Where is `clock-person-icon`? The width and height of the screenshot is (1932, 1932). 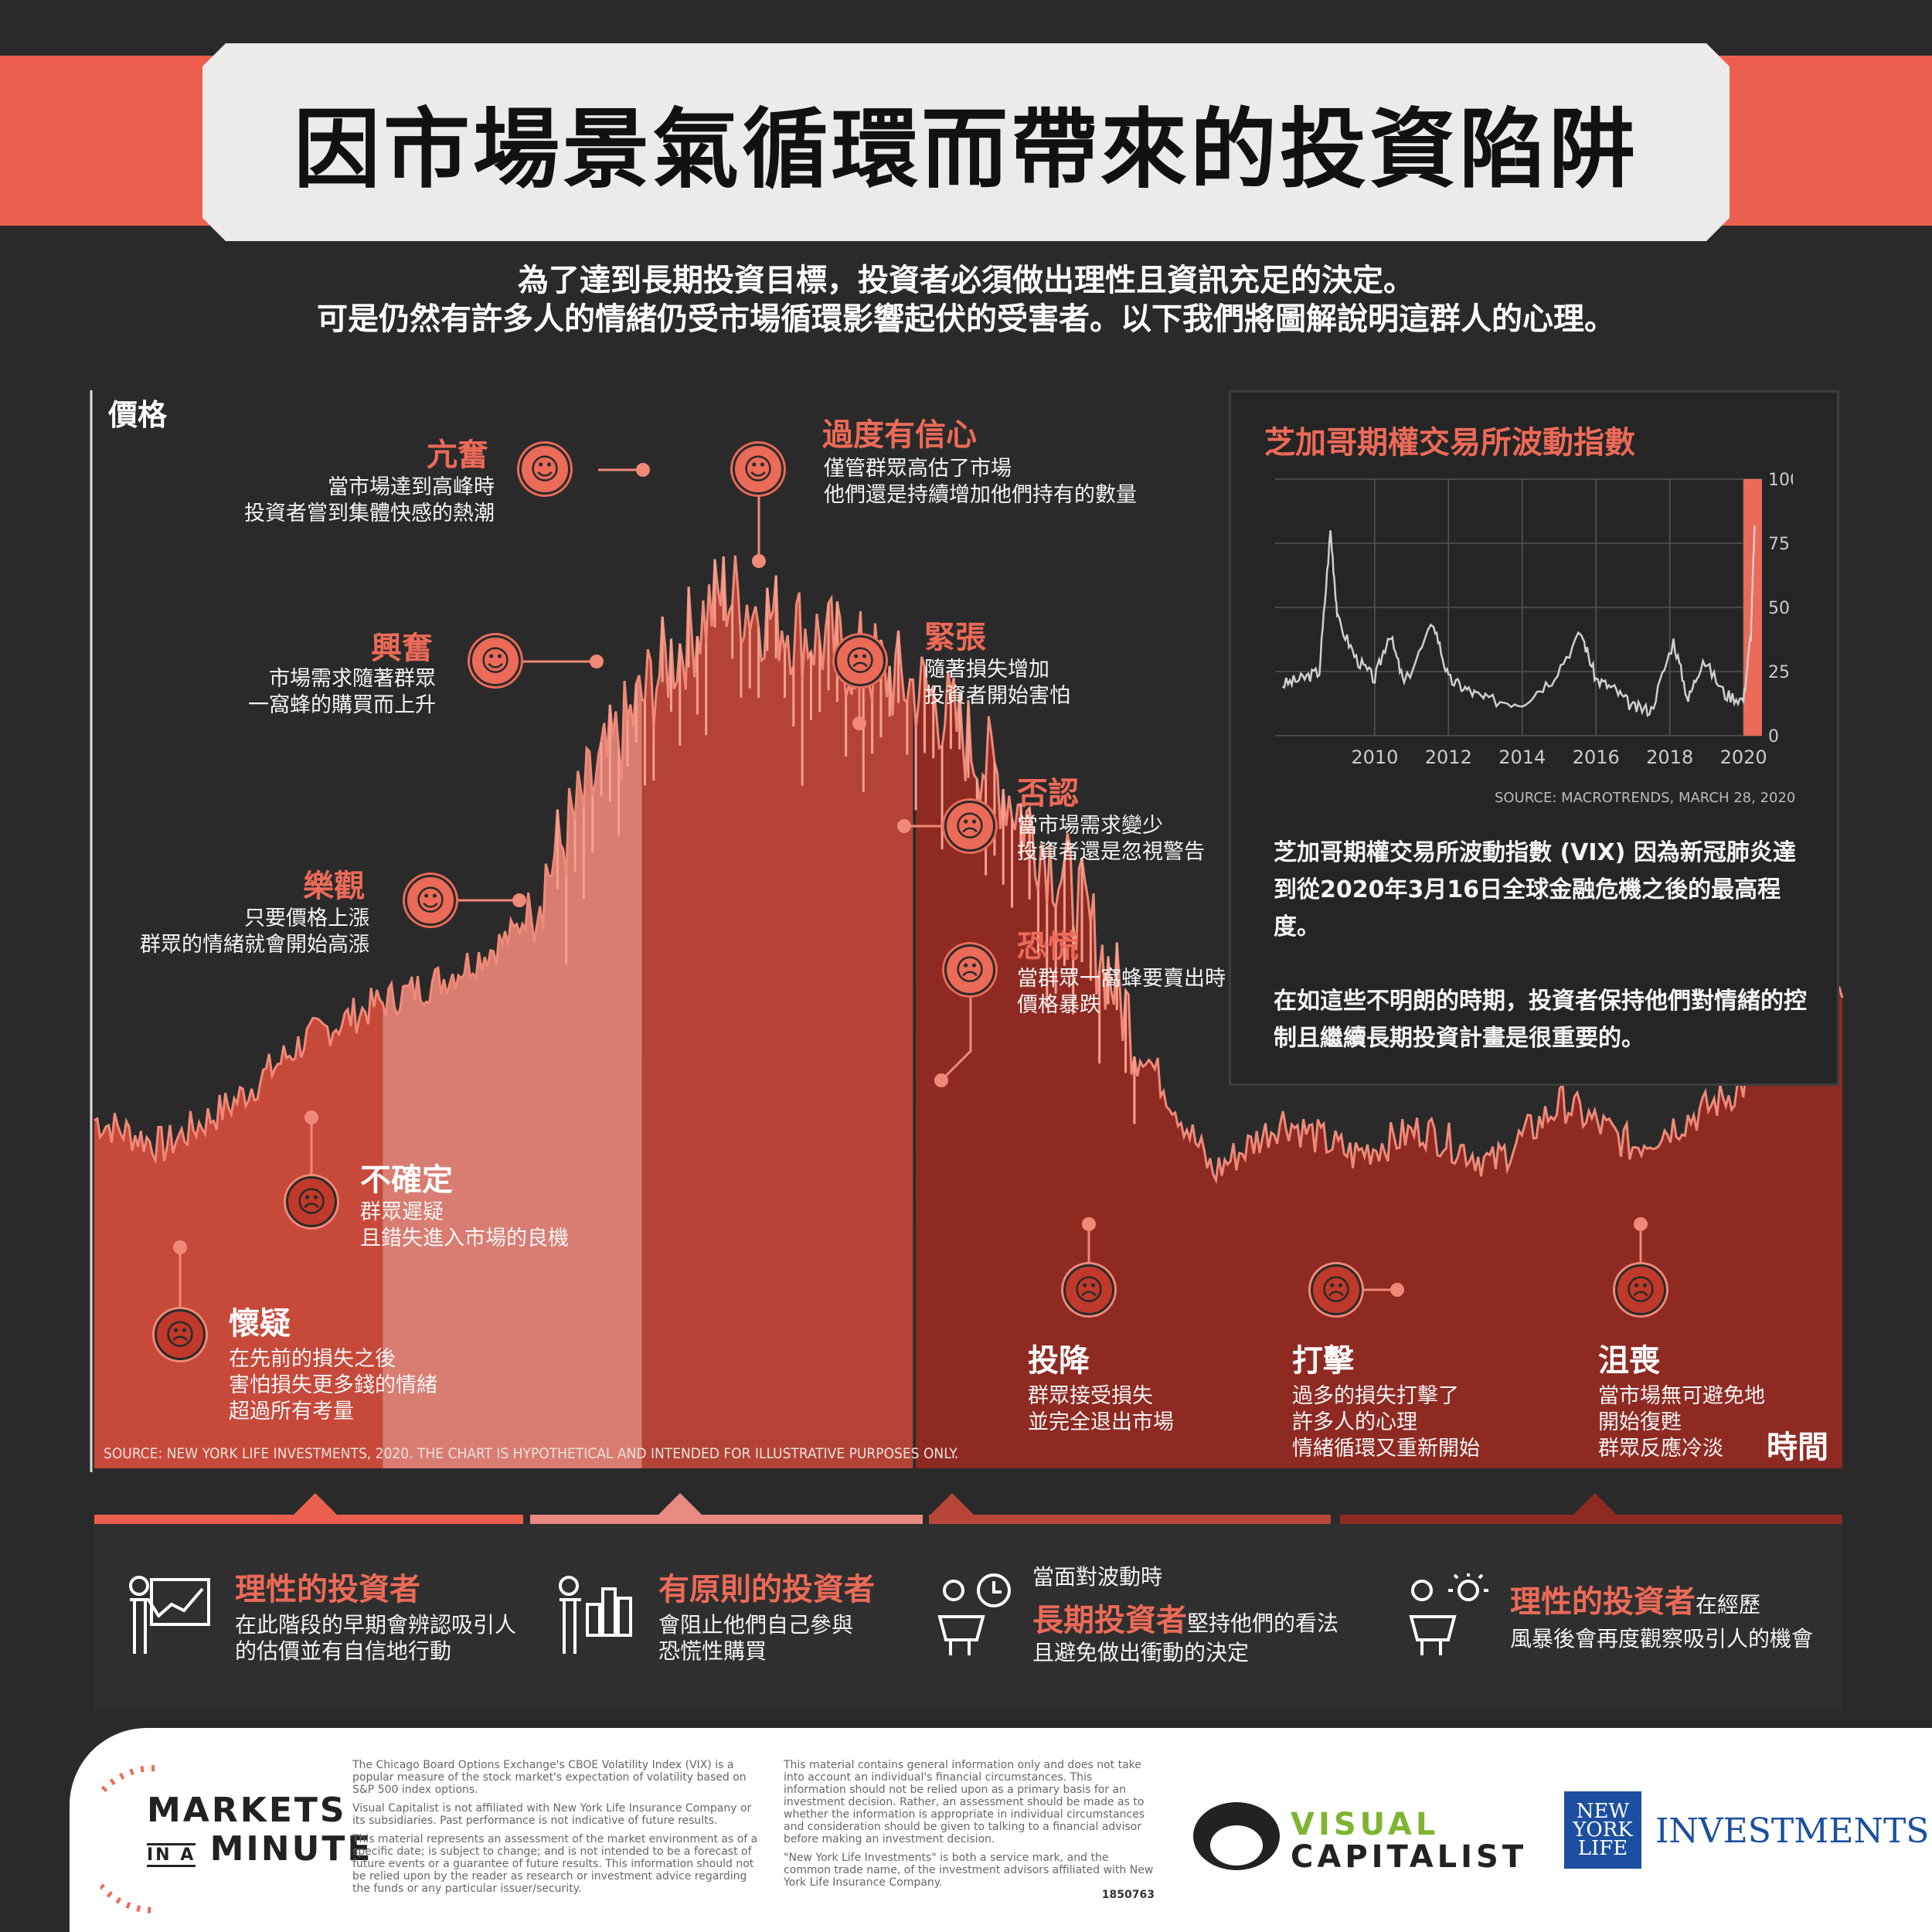
clock-person-icon is located at coordinates (974, 1614).